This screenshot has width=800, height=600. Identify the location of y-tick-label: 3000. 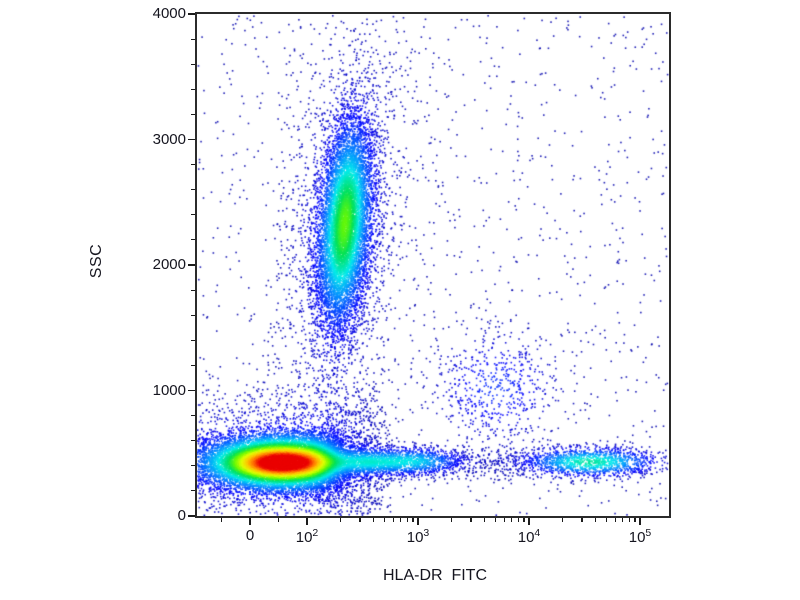
(169, 139).